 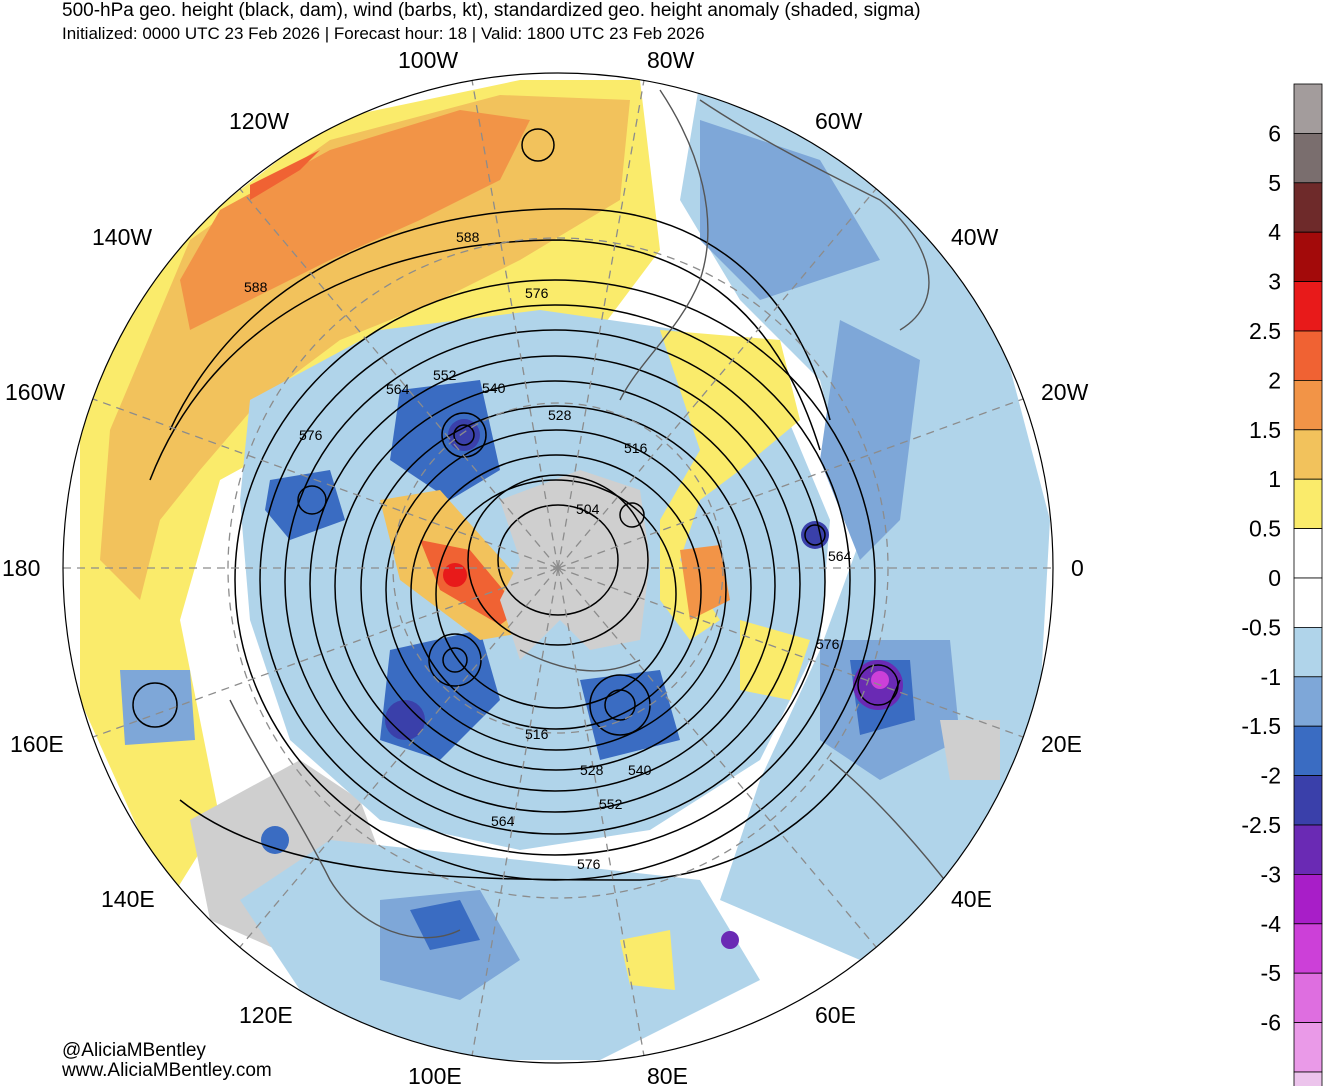 What do you see at coordinates (1271, 677) in the screenshot?
I see `colorbar-label: -1` at bounding box center [1271, 677].